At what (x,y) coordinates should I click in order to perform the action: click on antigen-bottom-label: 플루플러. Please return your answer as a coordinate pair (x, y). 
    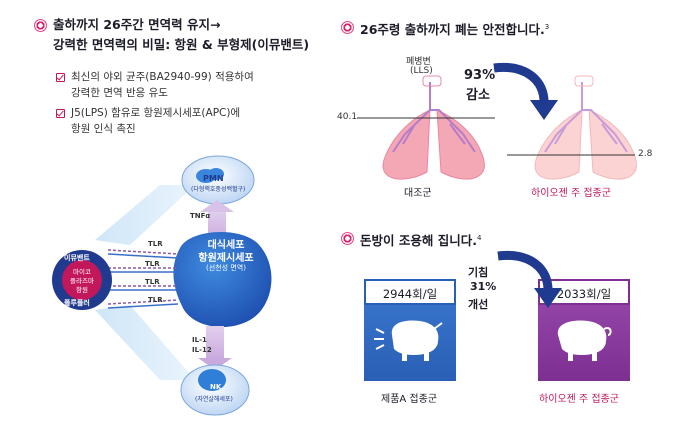
    Looking at the image, I should click on (77, 303).